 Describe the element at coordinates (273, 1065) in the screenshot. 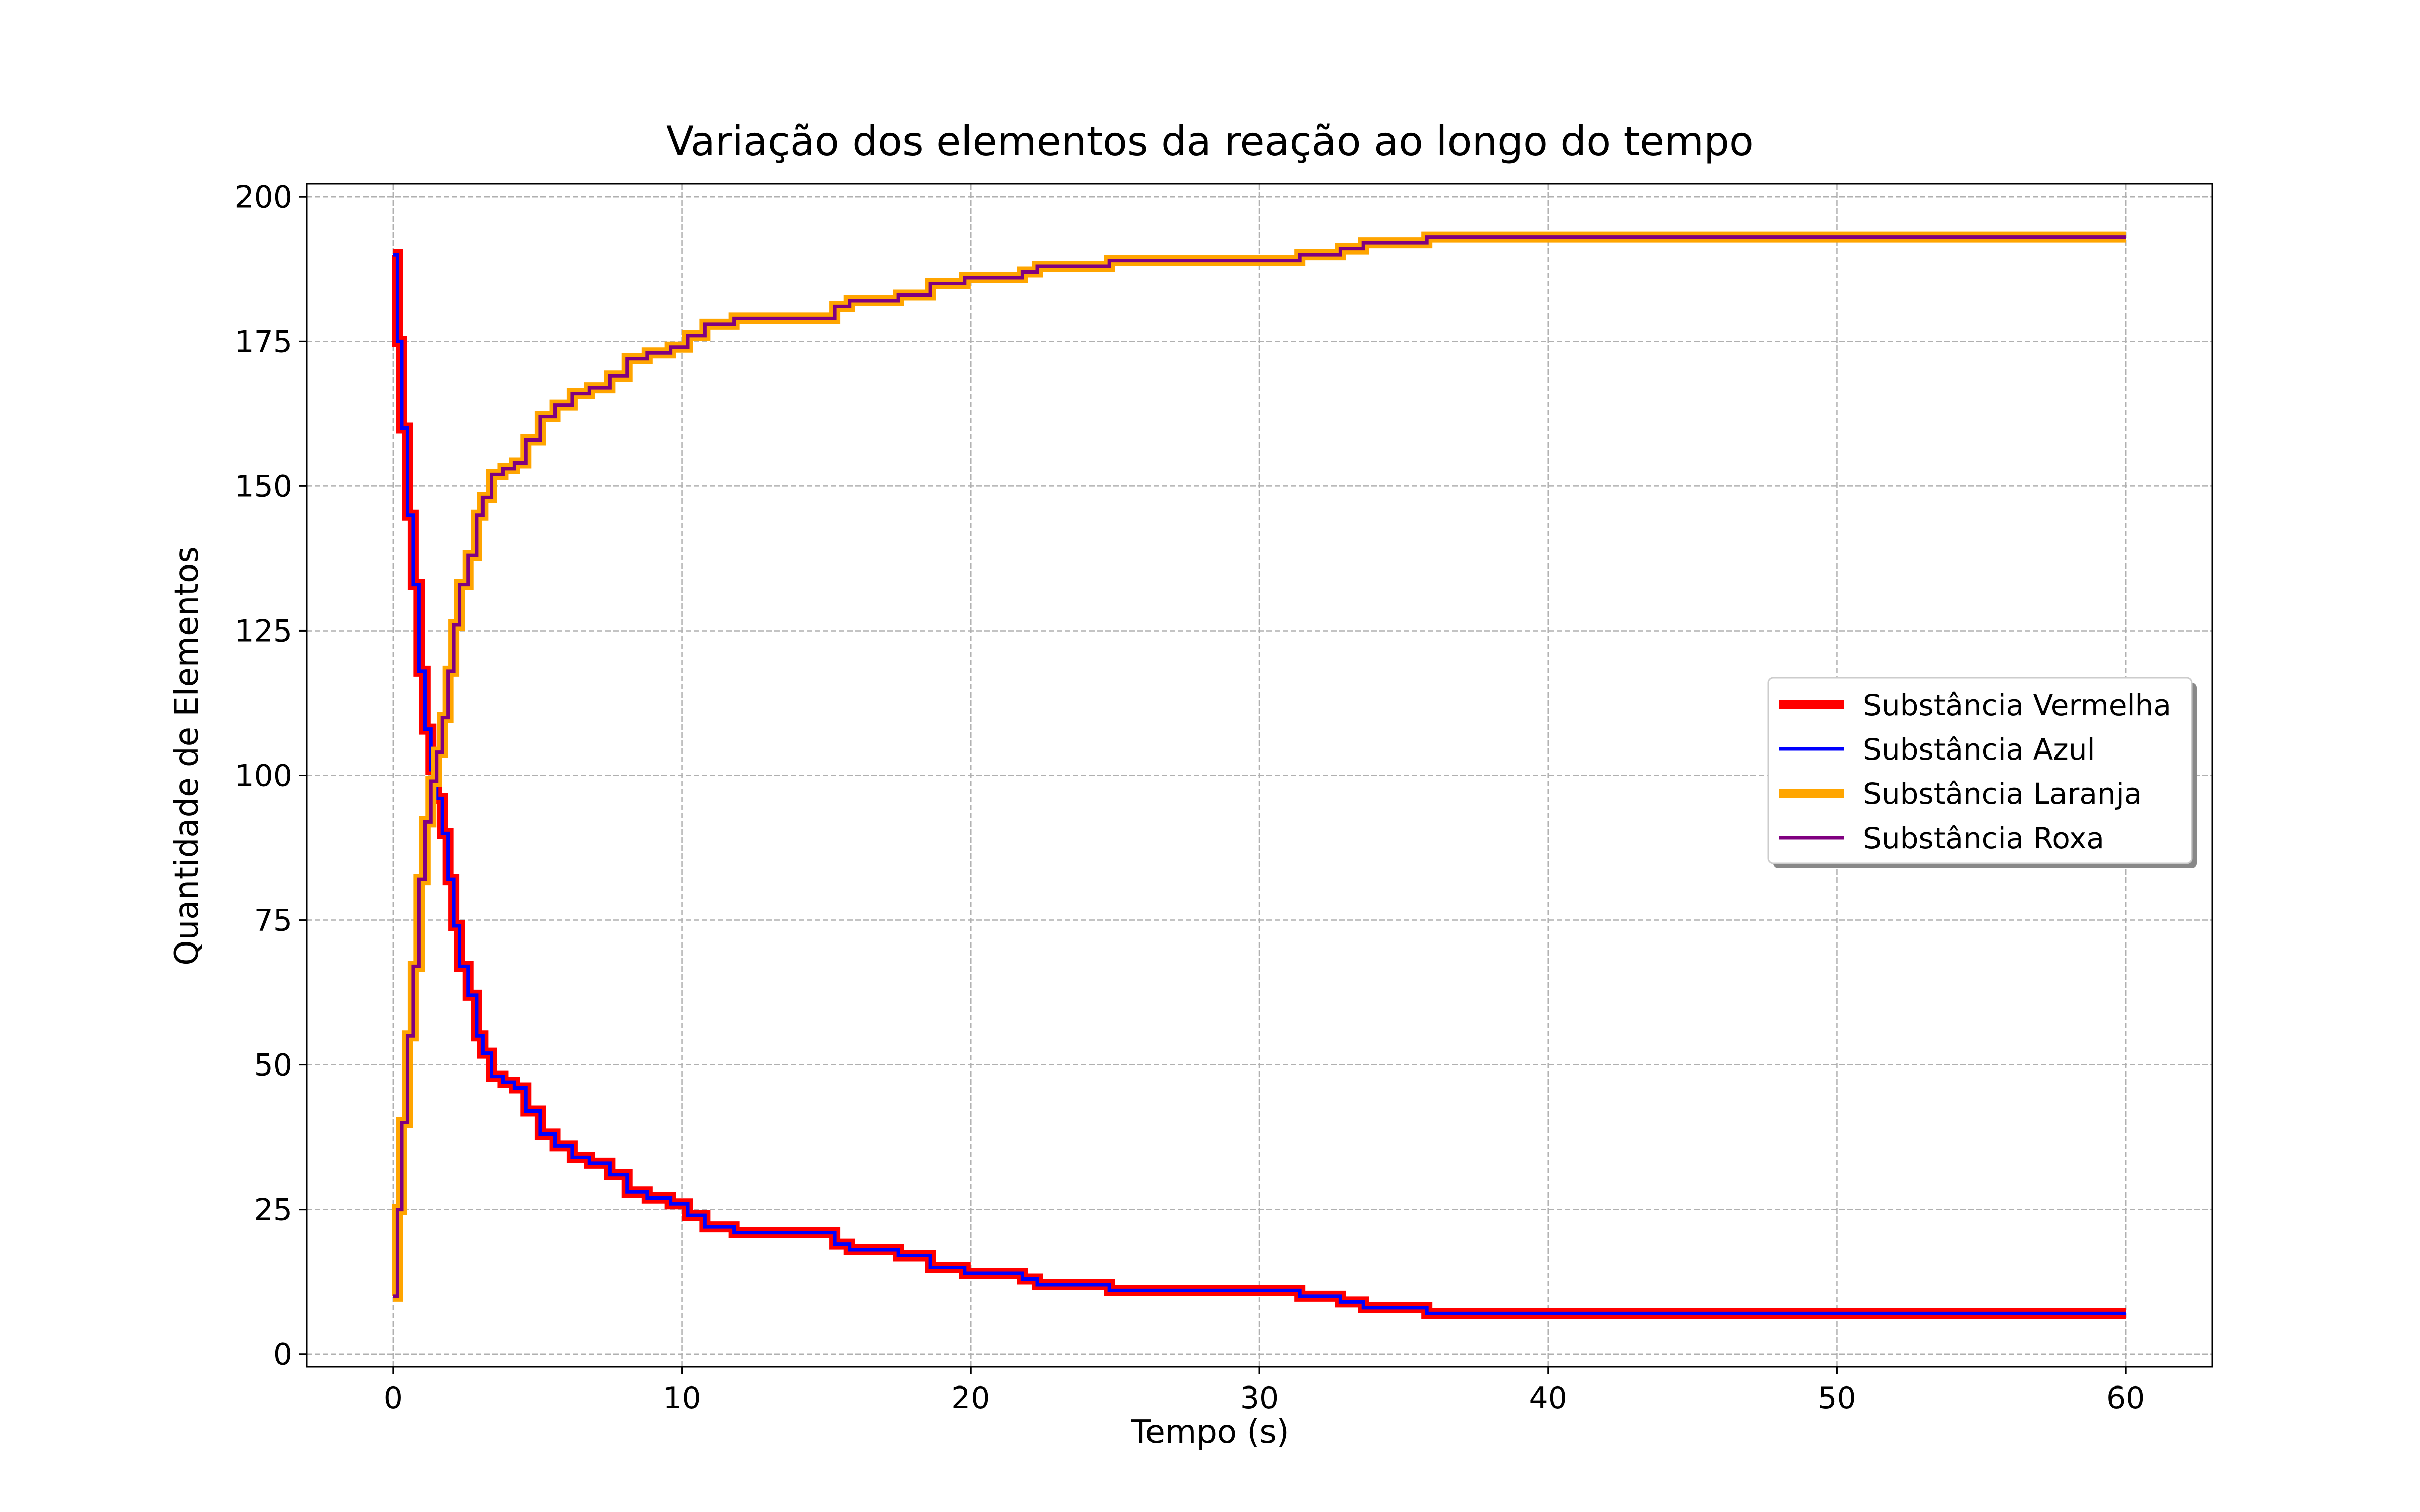

I see `y-tick-label: 50` at that location.